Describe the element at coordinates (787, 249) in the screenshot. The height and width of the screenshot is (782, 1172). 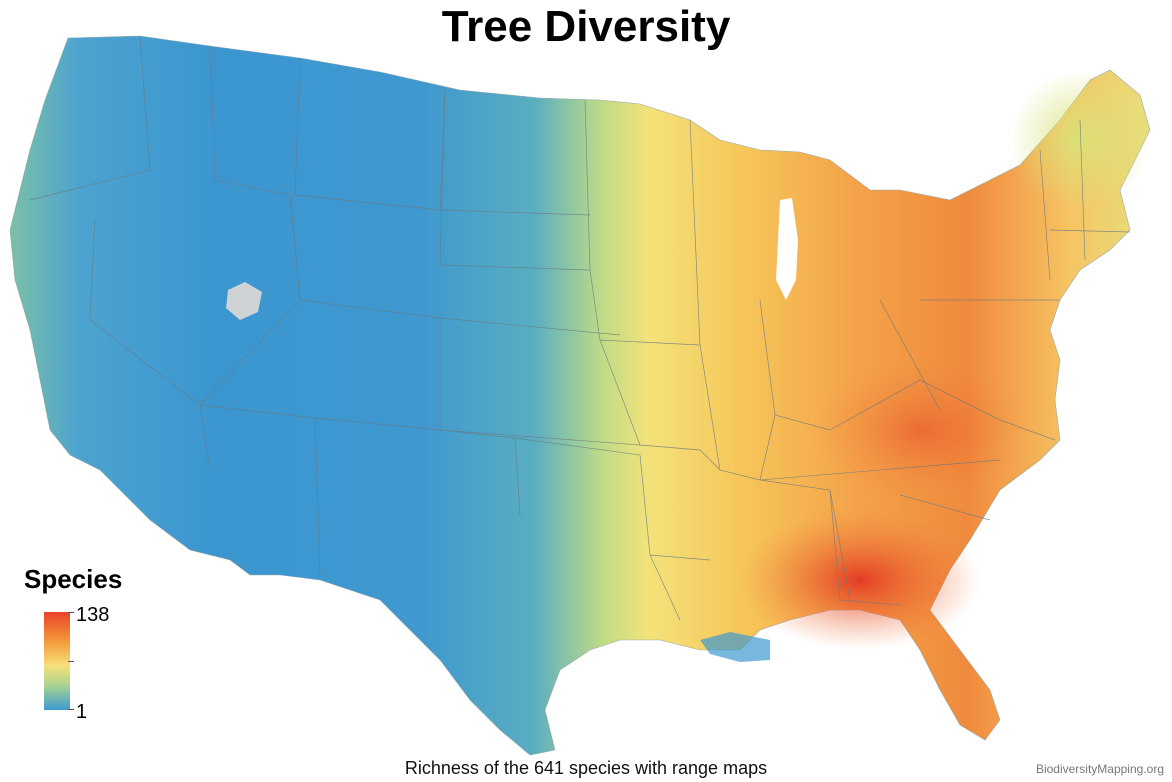
I see `lake-michigan` at that location.